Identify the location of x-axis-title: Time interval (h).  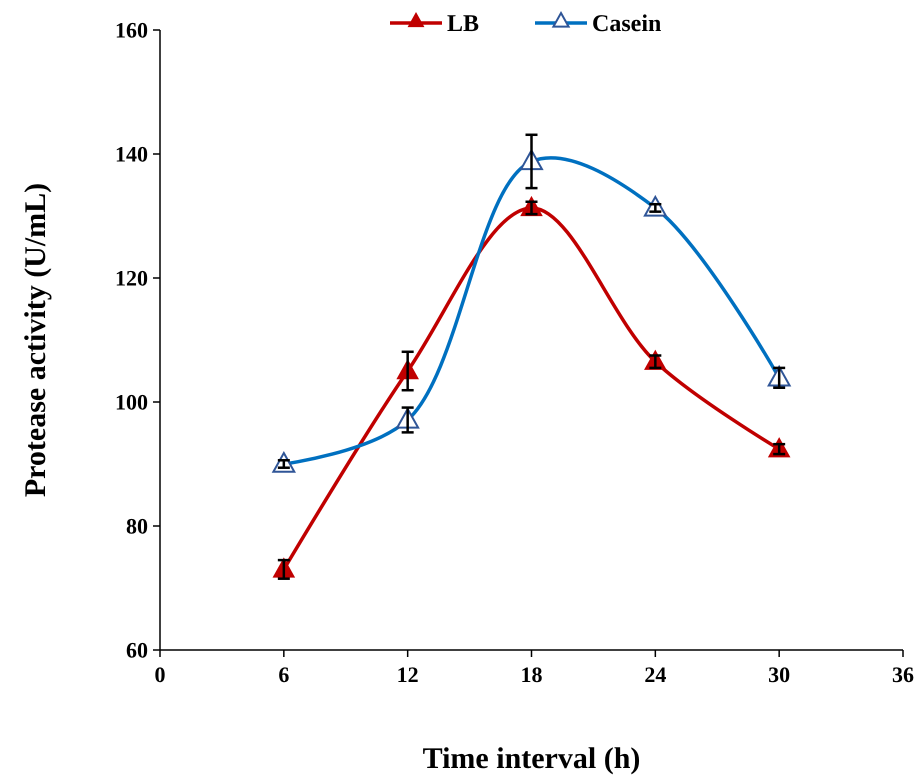
(531, 758).